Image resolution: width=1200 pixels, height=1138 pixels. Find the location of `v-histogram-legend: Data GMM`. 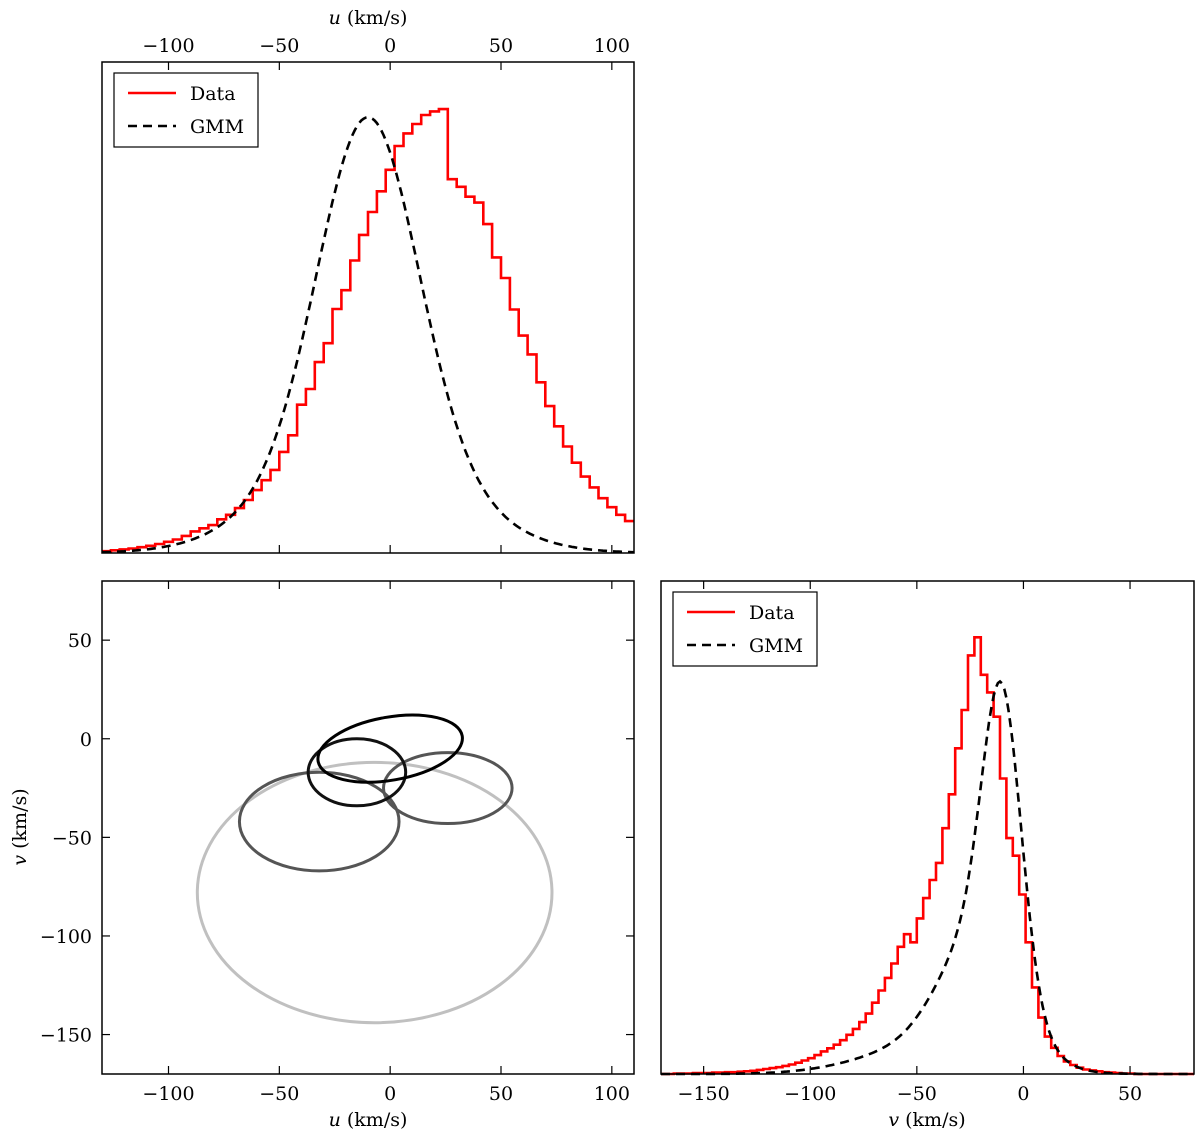

v-histogram-legend: Data GMM is located at coordinates (745, 629).